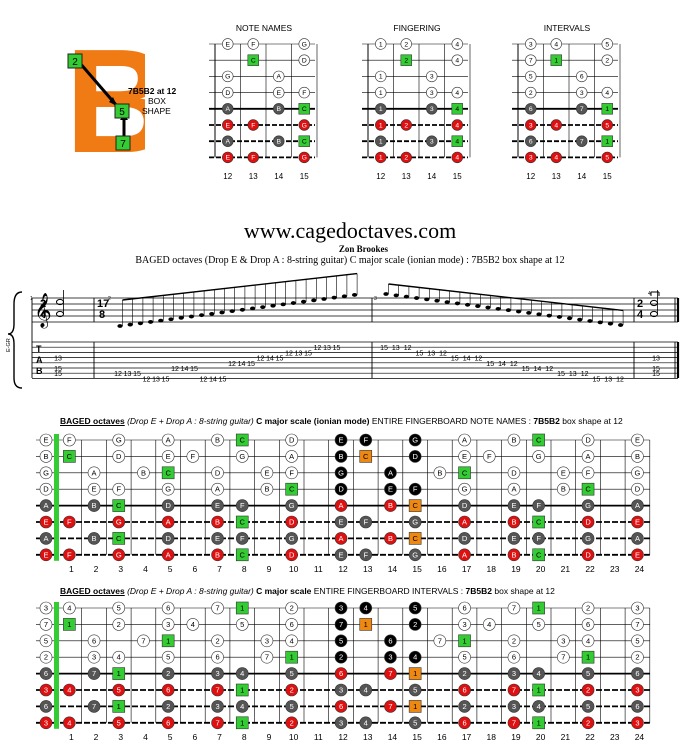  What do you see at coordinates (46, 473) in the screenshot?
I see `open-string-note: G` at bounding box center [46, 473].